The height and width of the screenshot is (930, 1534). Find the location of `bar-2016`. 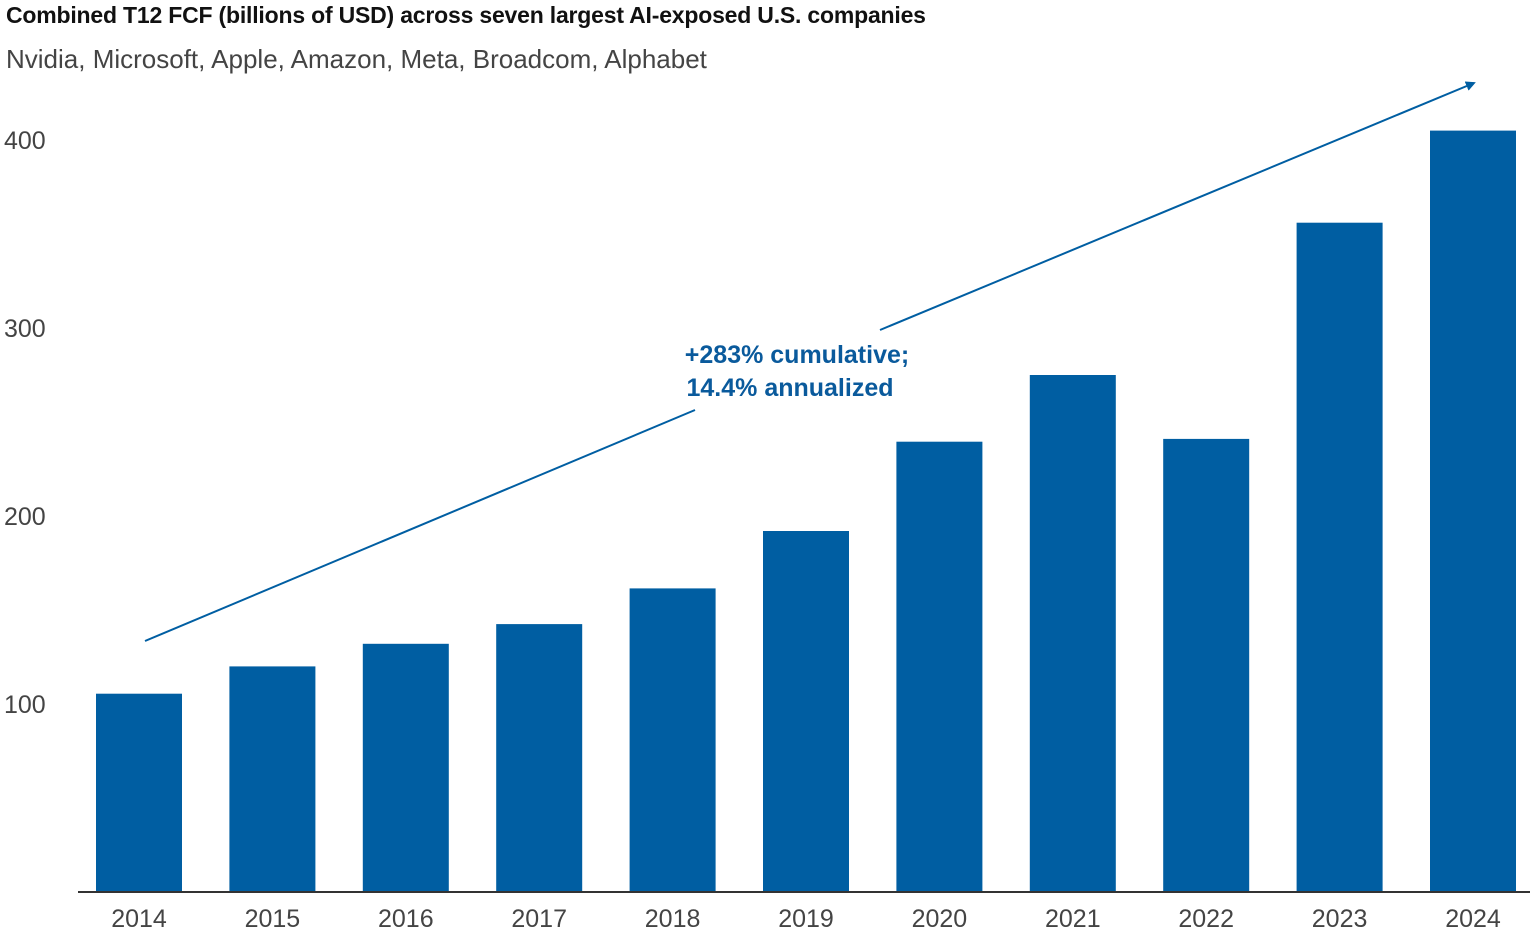

bar-2016 is located at coordinates (405, 767).